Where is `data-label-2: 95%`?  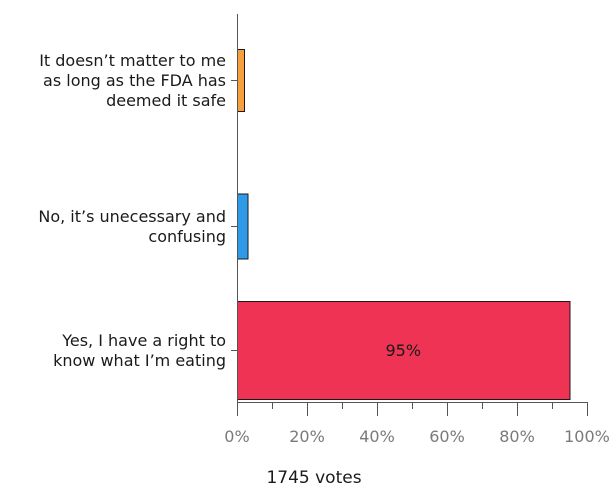 data-label-2: 95% is located at coordinates (403, 350).